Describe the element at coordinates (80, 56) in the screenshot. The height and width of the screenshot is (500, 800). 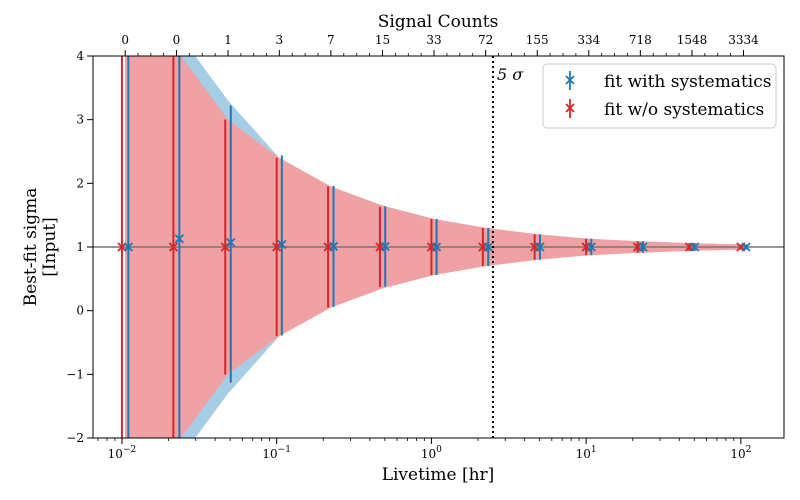
I see `y-tick-label-6: 4` at that location.